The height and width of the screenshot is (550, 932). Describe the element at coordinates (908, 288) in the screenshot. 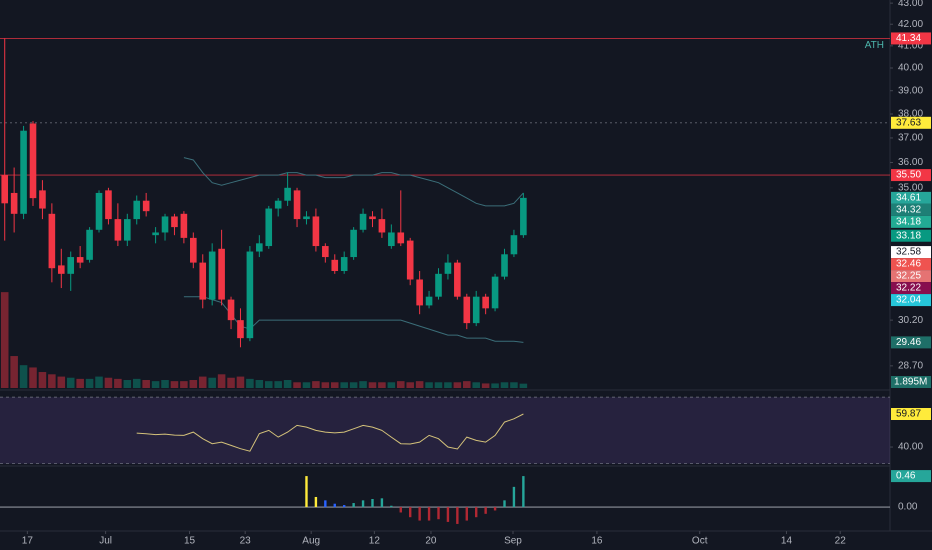

I see `price-label: 32.22` at that location.